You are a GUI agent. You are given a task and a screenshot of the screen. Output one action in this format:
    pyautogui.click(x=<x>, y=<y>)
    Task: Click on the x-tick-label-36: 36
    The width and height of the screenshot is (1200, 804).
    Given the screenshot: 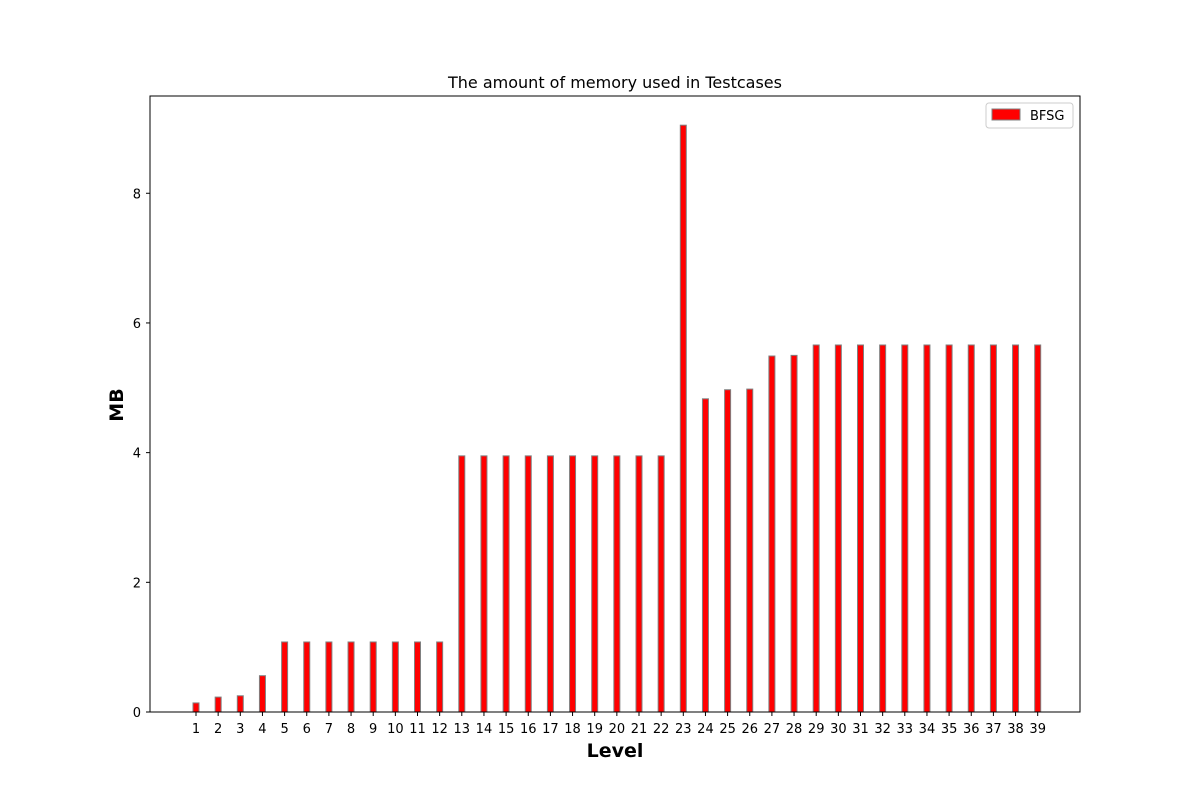 What is the action you would take?
    pyautogui.click(x=971, y=729)
    